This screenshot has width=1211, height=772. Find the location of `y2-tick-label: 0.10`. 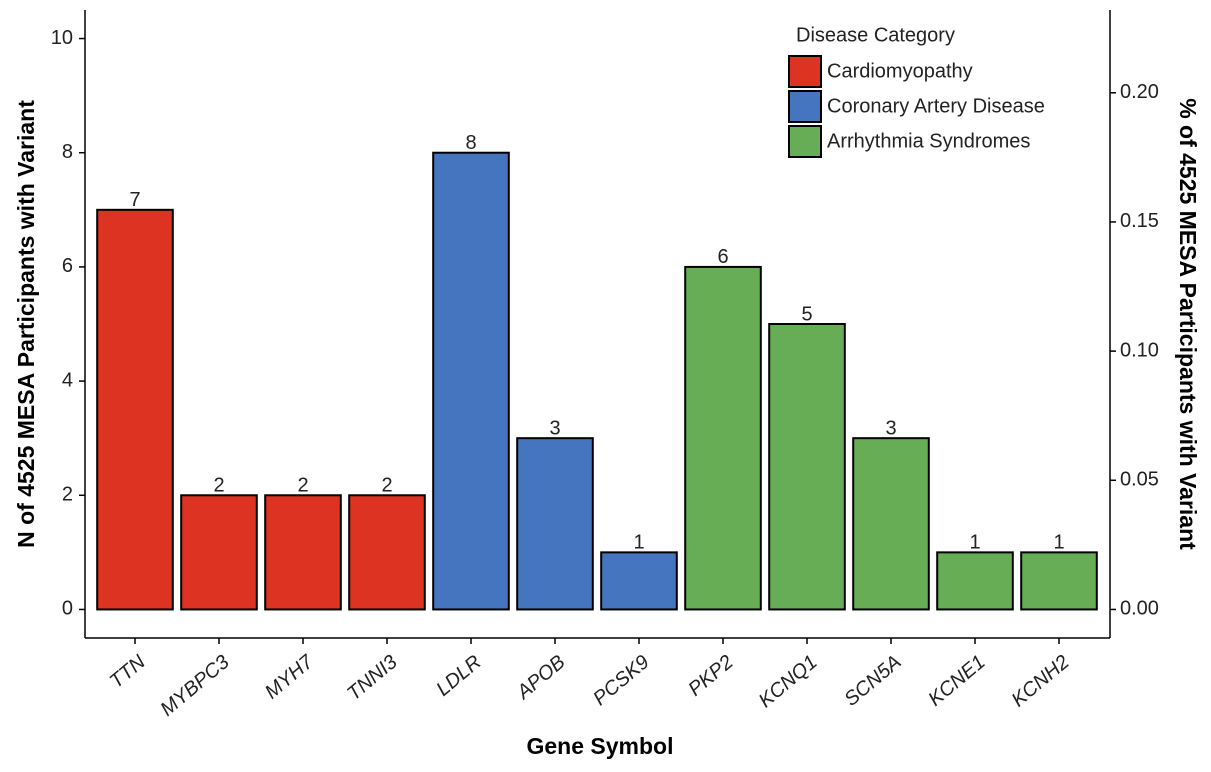

y2-tick-label: 0.10 is located at coordinates (1139, 350).